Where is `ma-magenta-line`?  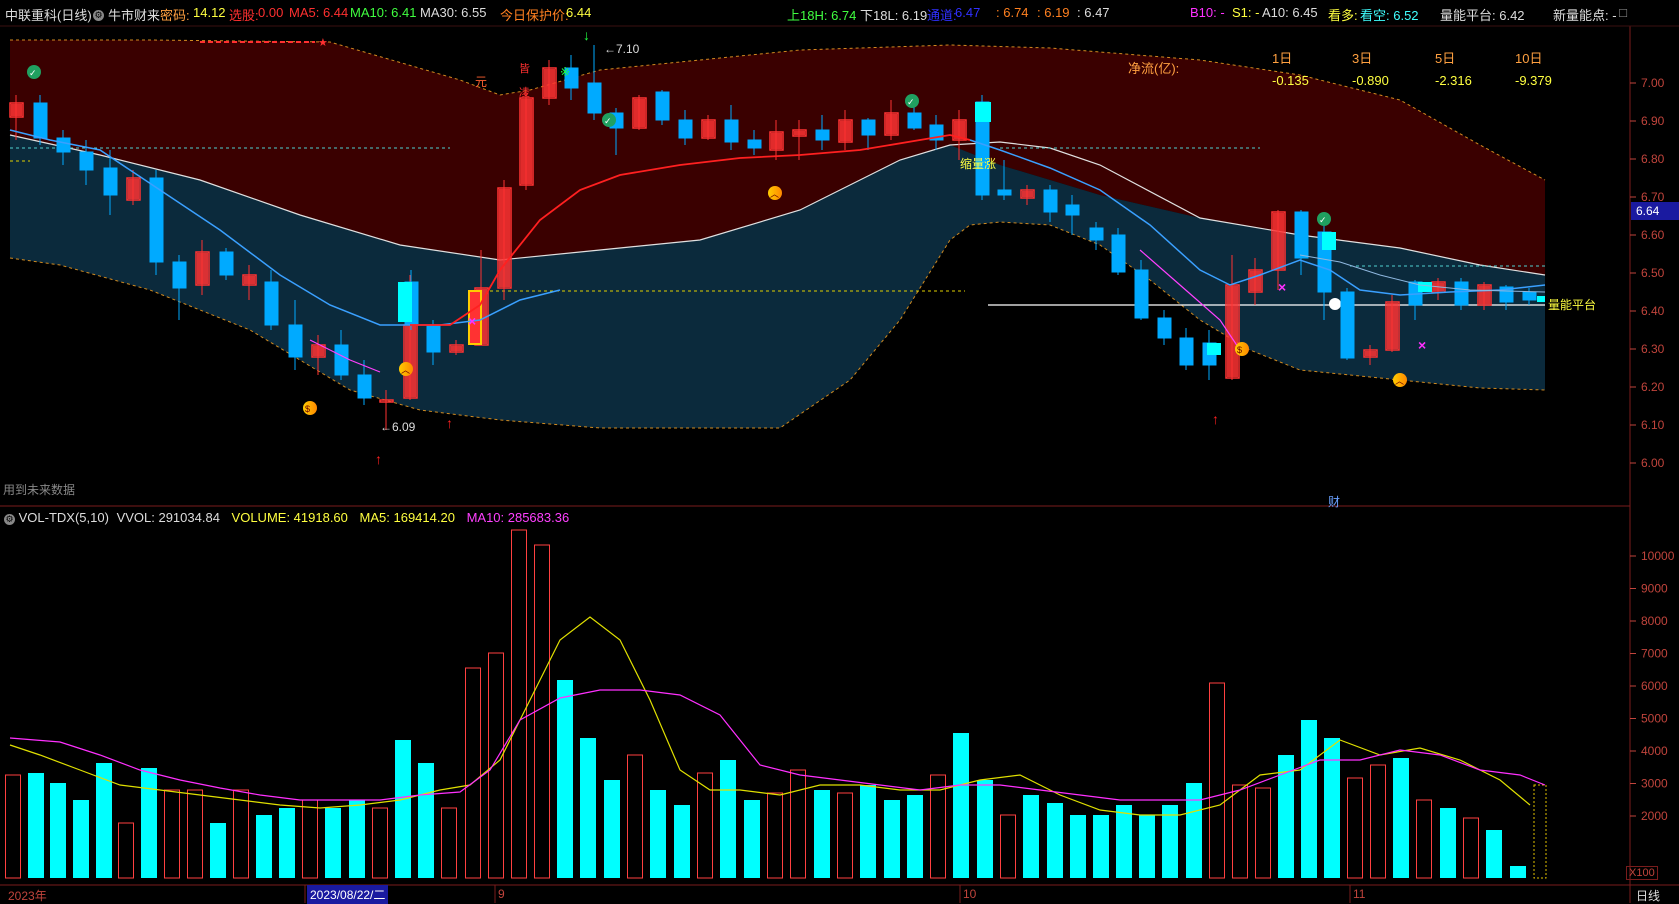
ma-magenta-line is located at coordinates (345, 356).